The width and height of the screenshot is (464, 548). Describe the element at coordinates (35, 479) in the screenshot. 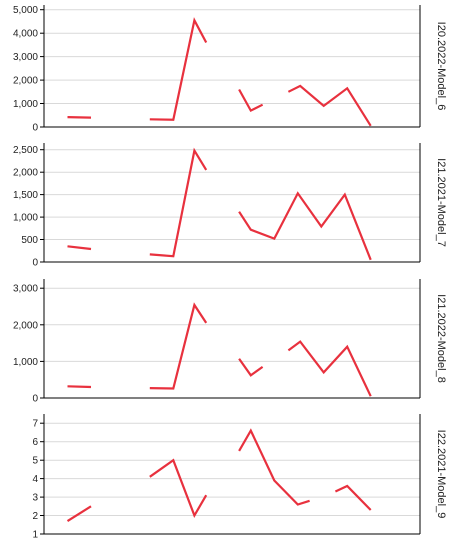

I see `y-tick-label: 4` at that location.